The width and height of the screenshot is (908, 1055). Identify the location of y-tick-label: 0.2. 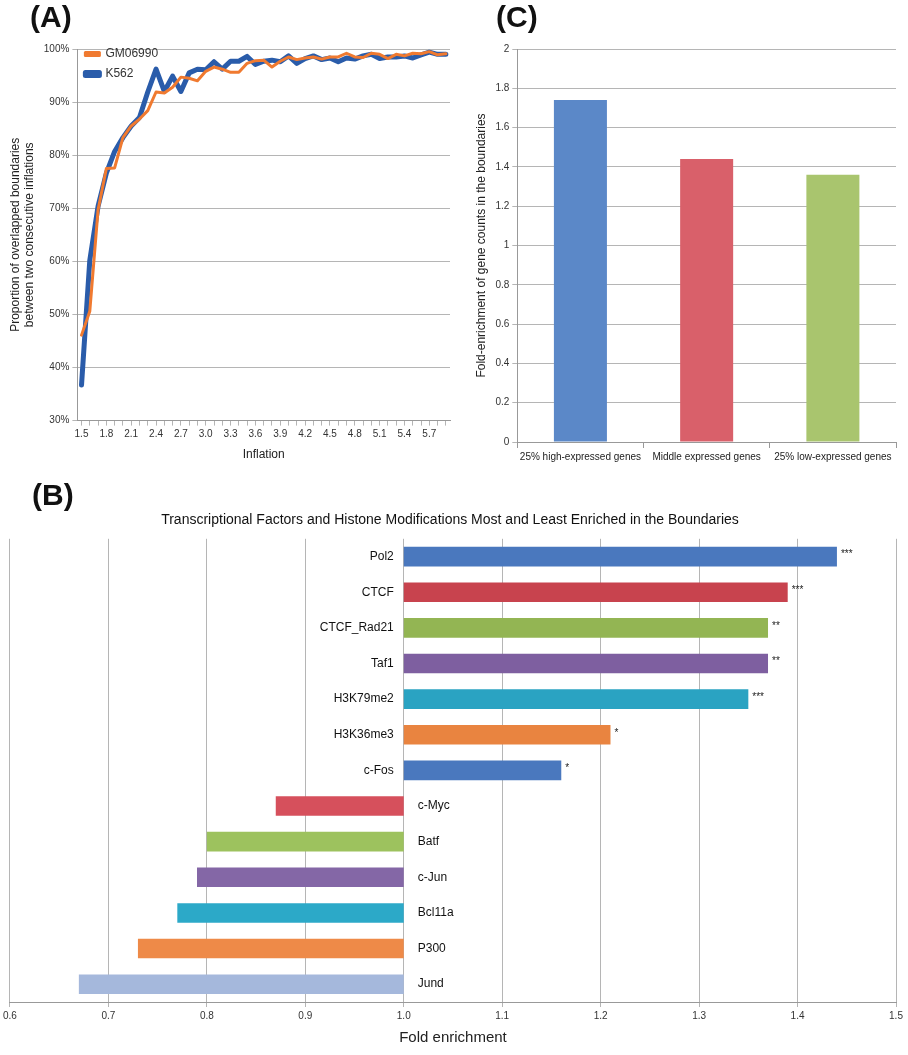
(502, 402).